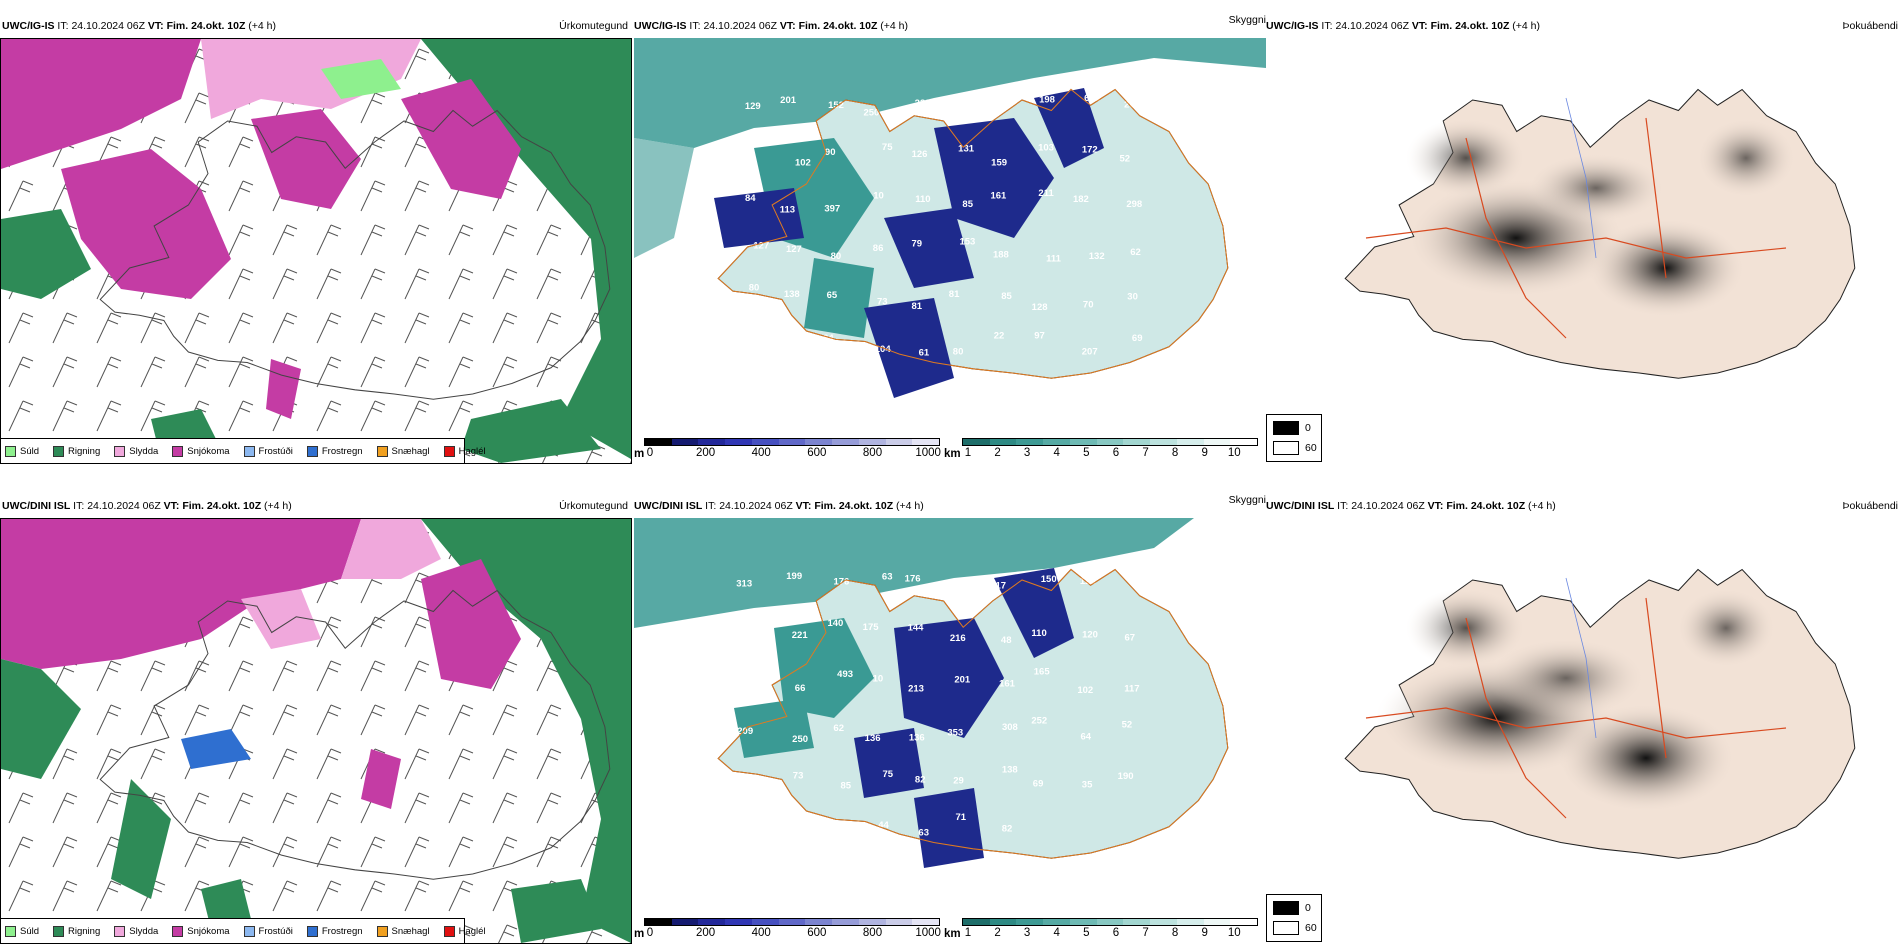 The width and height of the screenshot is (1900, 950). Describe the element at coordinates (1137, 338) in the screenshot. I see `ceiling-value-label: 69` at that location.